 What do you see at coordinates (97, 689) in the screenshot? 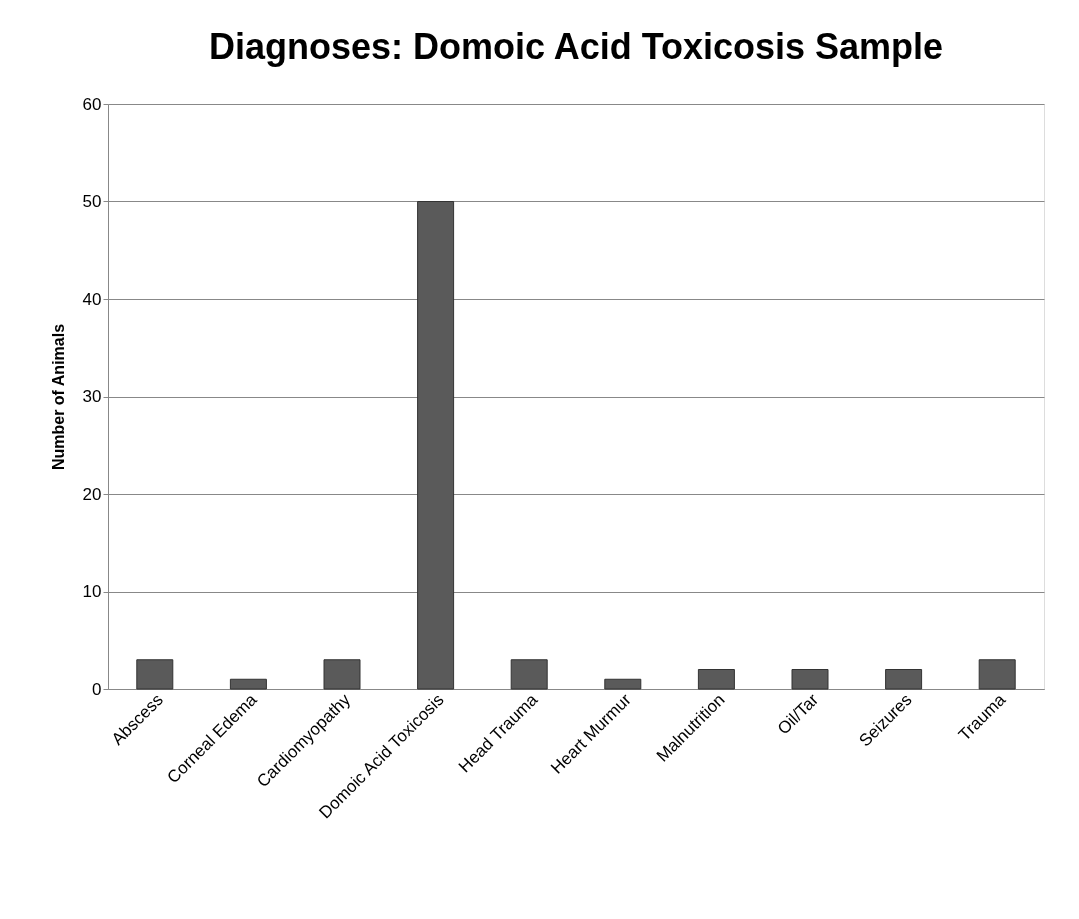
I see `y-tick-label: 0` at bounding box center [97, 689].